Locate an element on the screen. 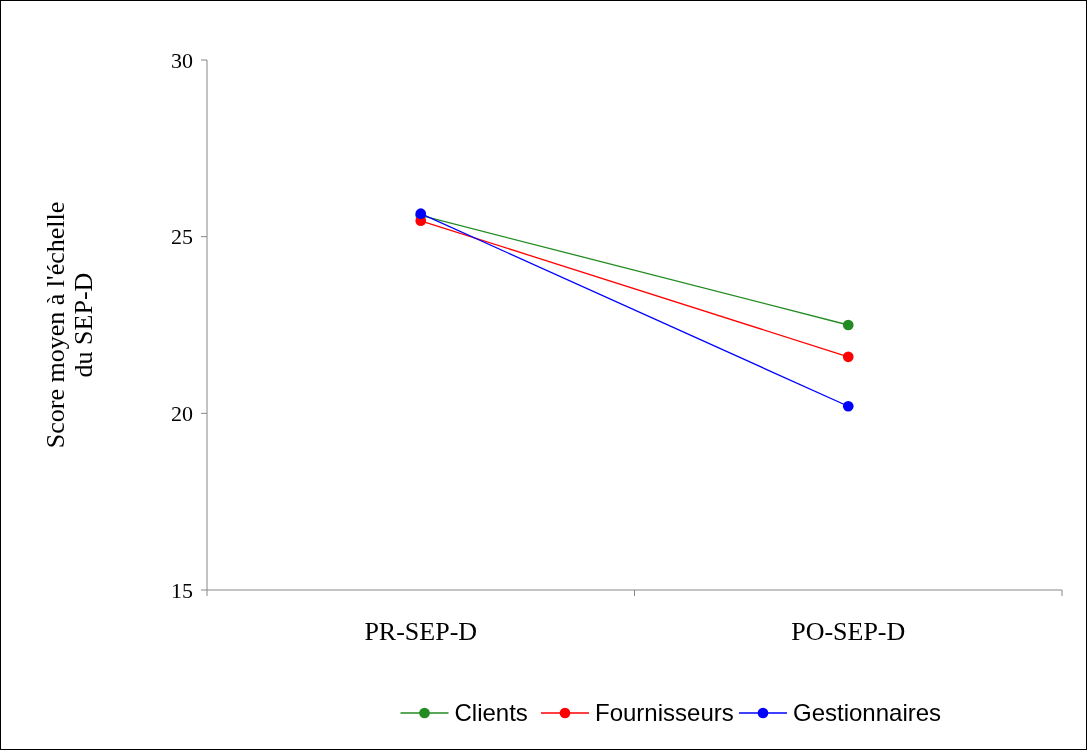  x-tick-label: PO-SEP-D is located at coordinates (848, 631).